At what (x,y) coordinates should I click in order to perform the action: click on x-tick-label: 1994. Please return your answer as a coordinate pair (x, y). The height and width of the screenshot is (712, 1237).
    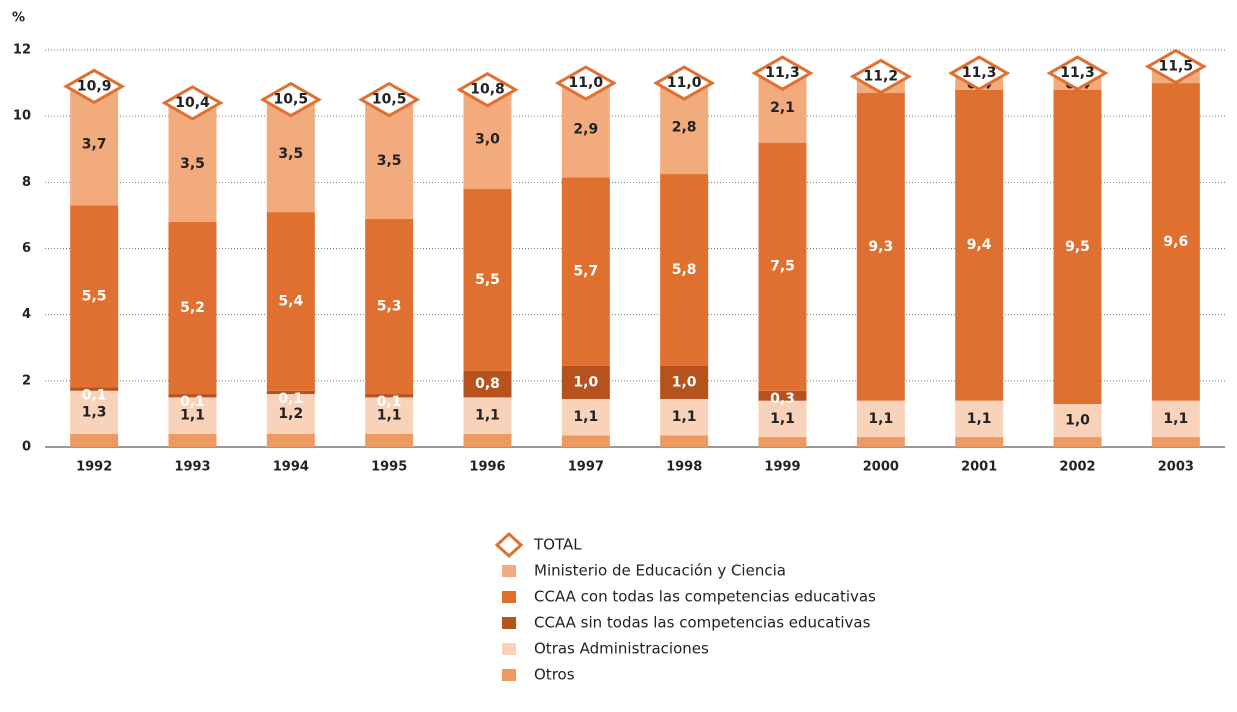
    Looking at the image, I should click on (291, 467).